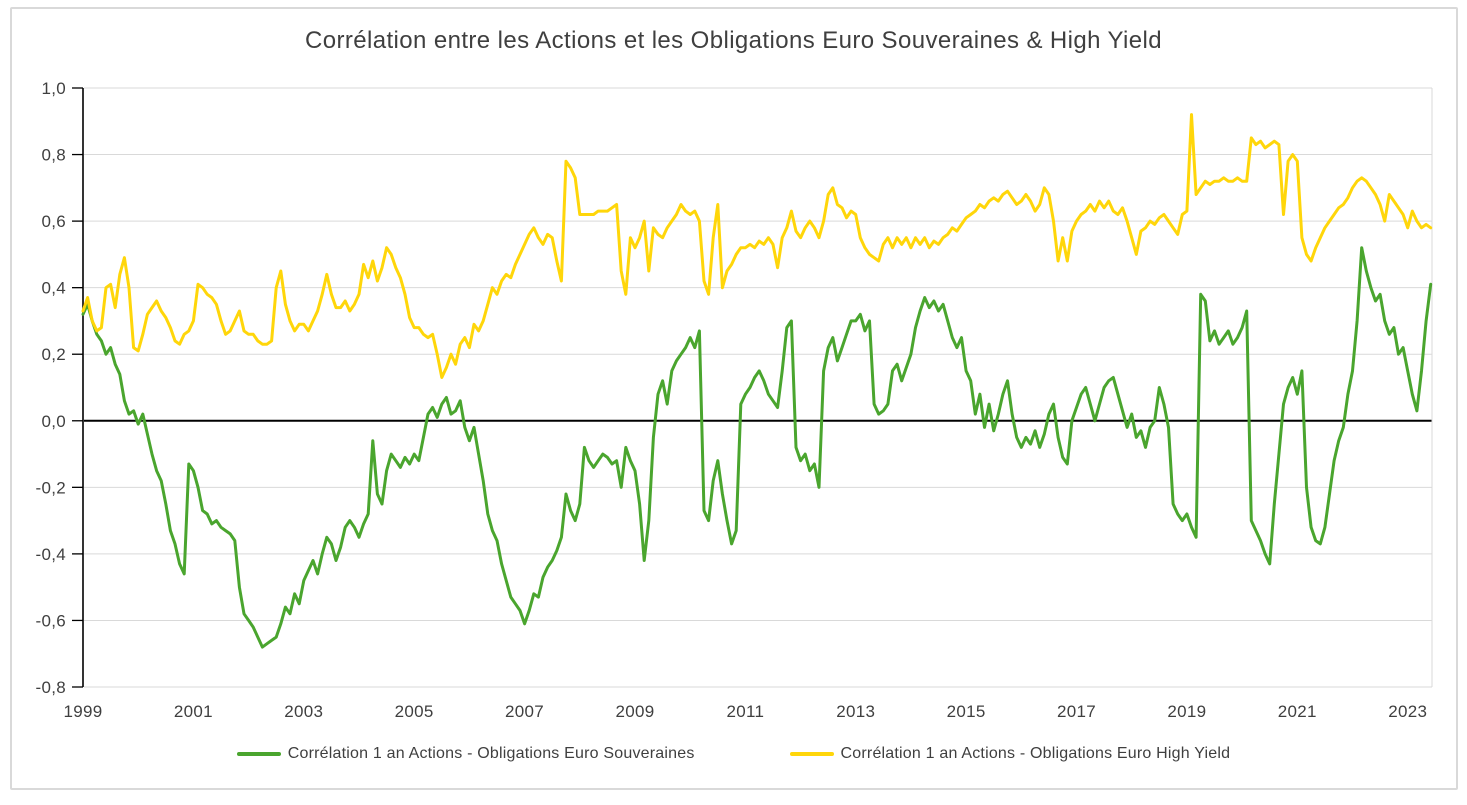  Describe the element at coordinates (53, 421) in the screenshot. I see `y-axis-label: 0,0` at that location.